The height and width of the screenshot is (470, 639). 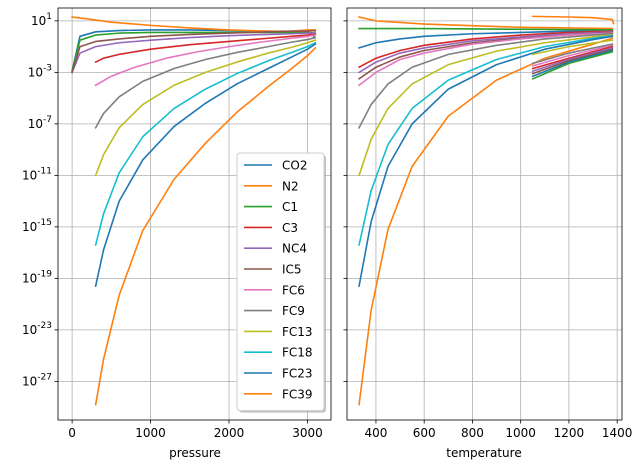 What do you see at coordinates (294, 249) in the screenshot?
I see `legend-label: NC4` at bounding box center [294, 249].